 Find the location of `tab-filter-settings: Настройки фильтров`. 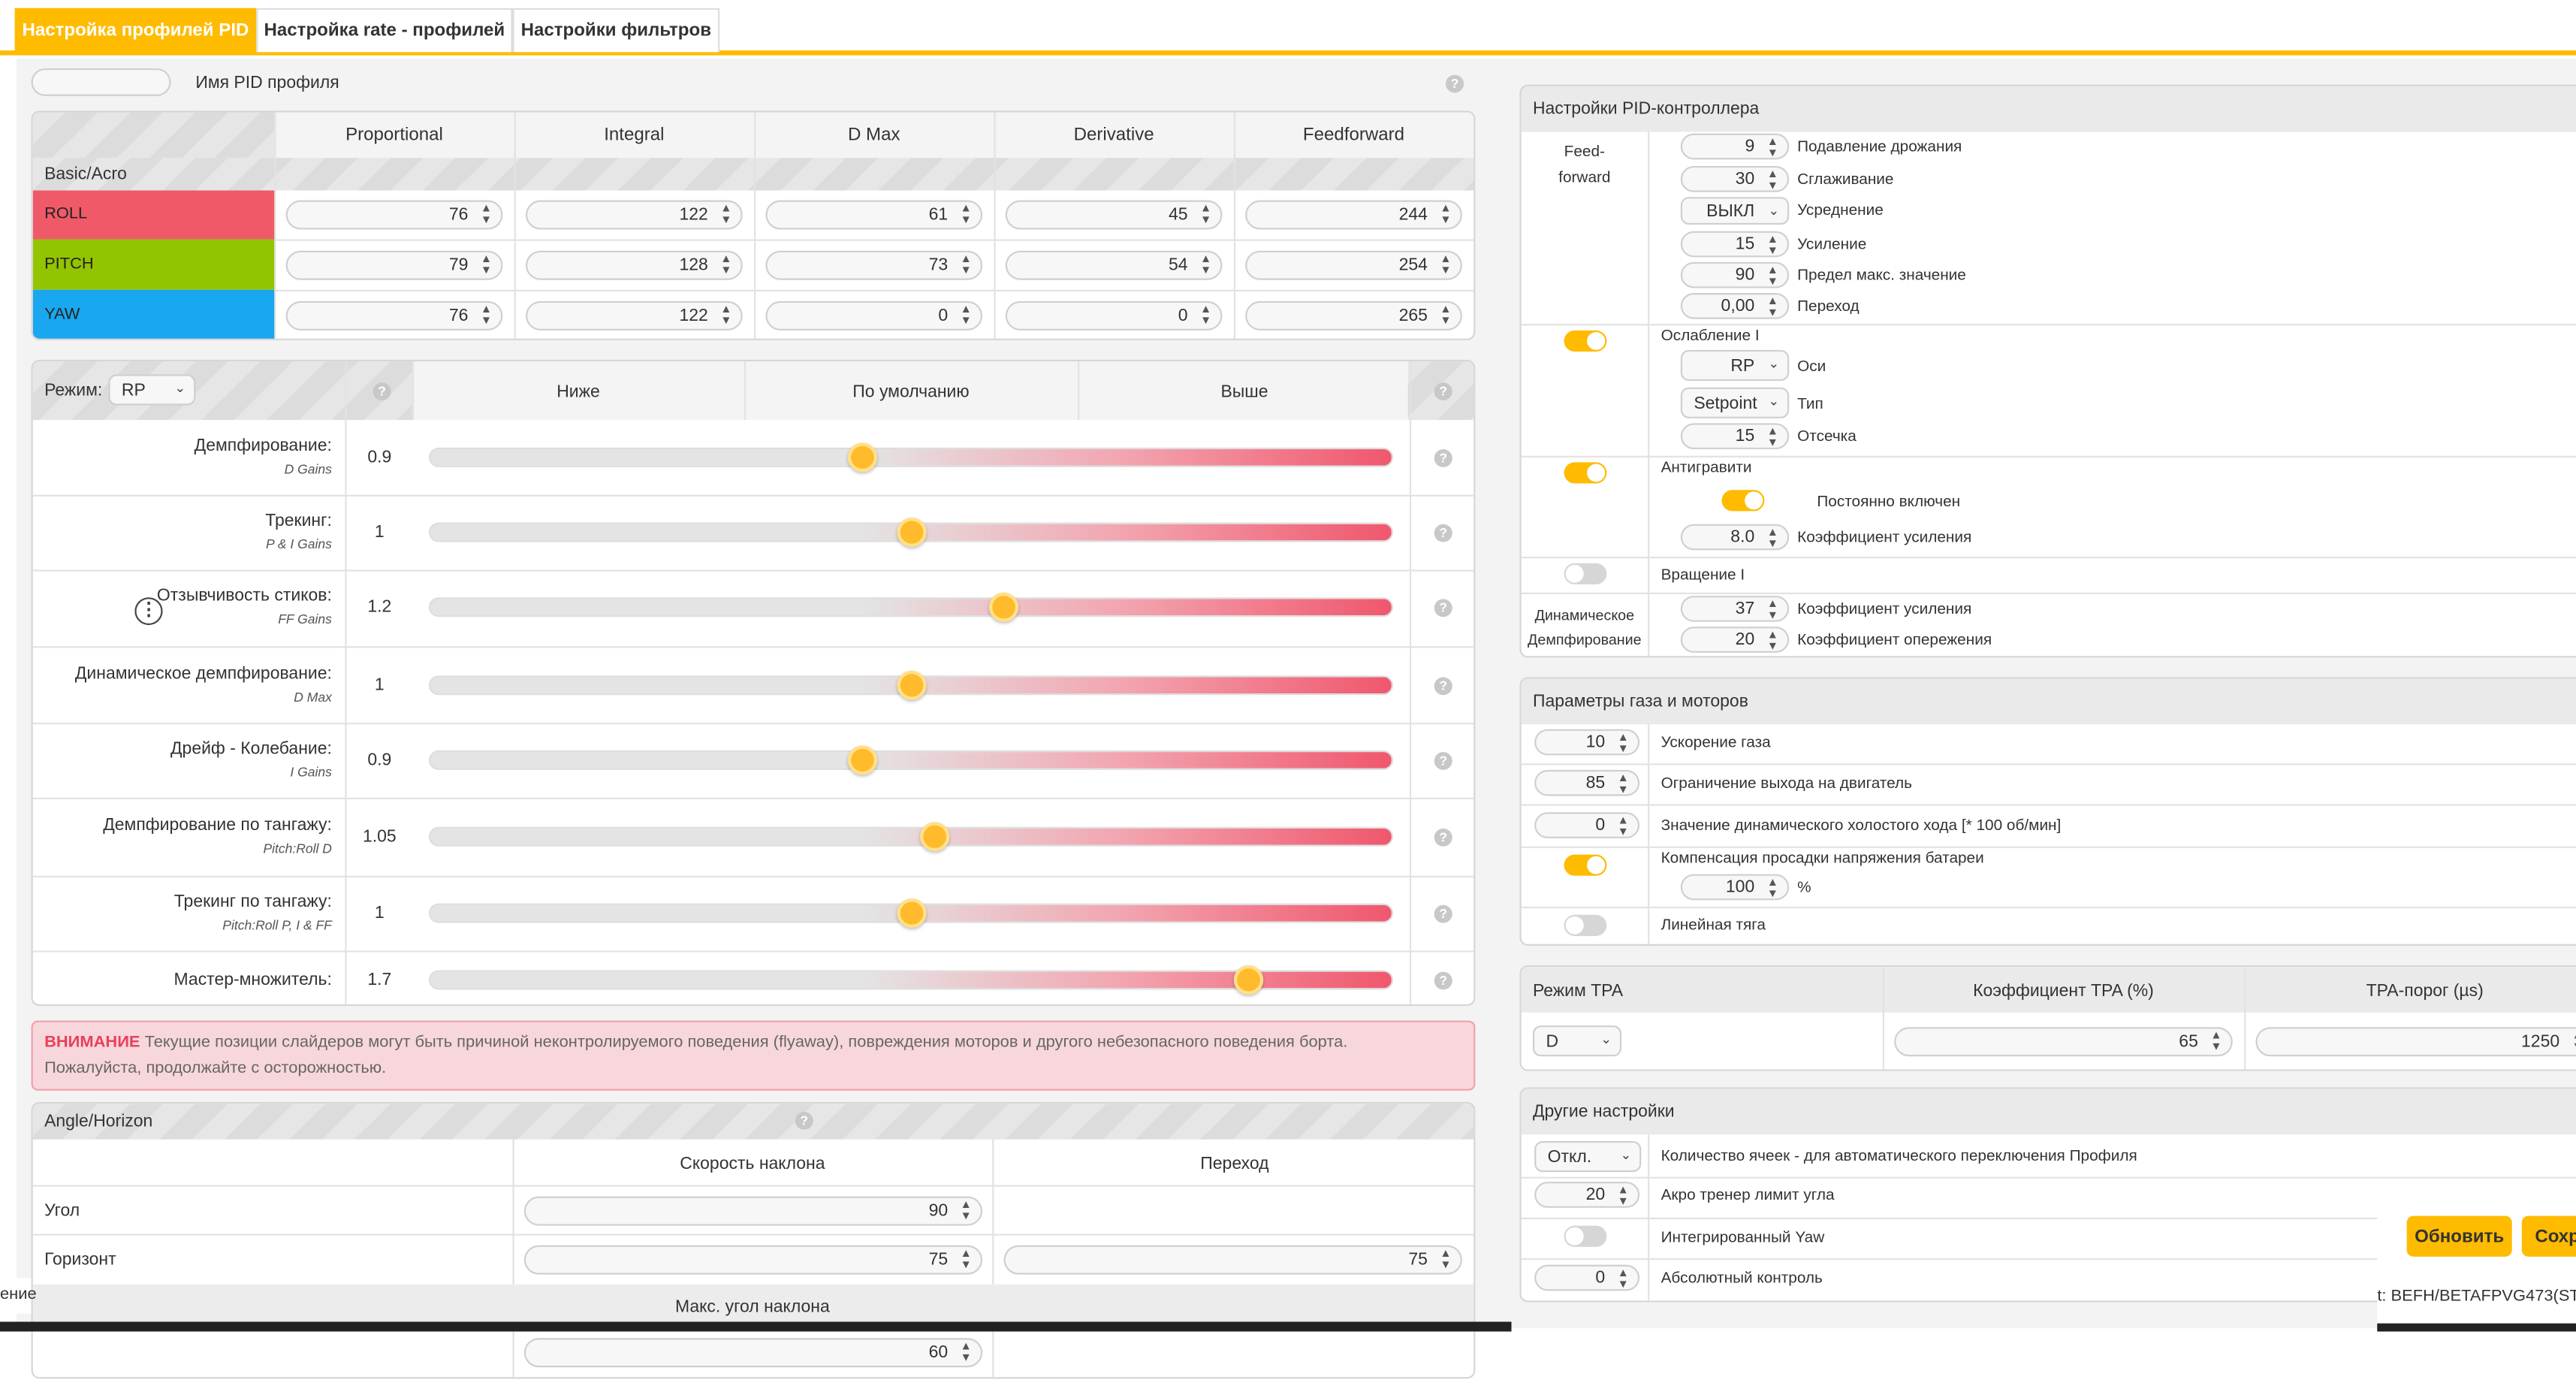

tab-filter-settings: Настройки фильтров is located at coordinates (616, 31).